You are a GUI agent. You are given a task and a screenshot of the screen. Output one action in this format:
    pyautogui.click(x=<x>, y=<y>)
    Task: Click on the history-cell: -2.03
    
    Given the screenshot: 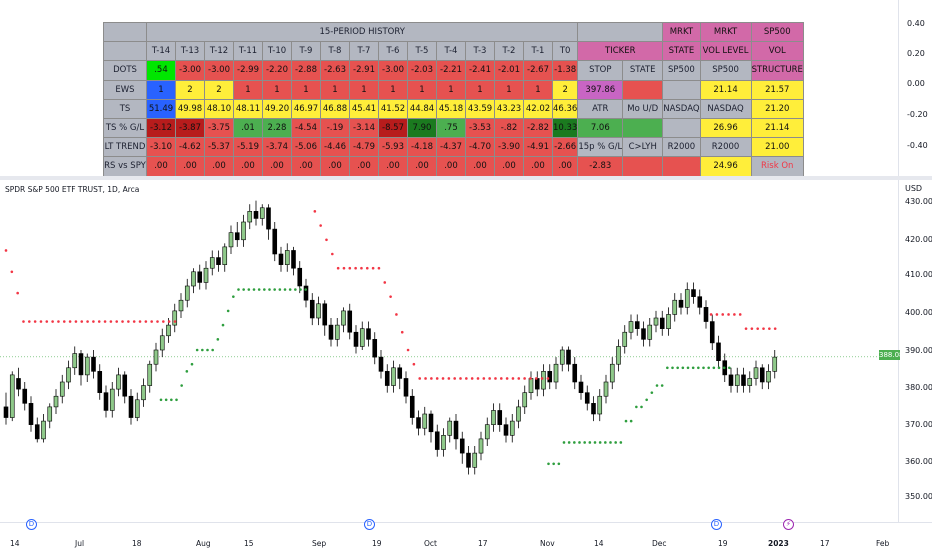 What is the action you would take?
    pyautogui.click(x=422, y=70)
    